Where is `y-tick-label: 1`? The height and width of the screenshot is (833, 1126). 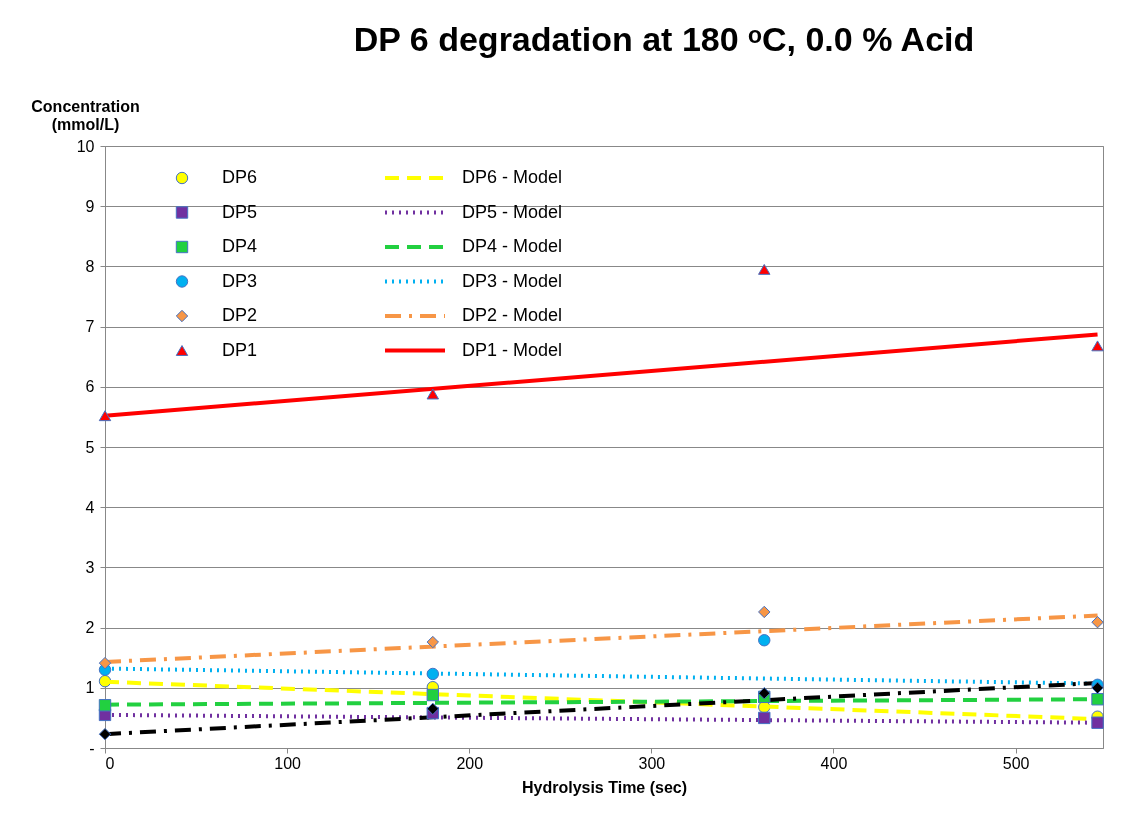
y-tick-label: 1 is located at coordinates (90, 688).